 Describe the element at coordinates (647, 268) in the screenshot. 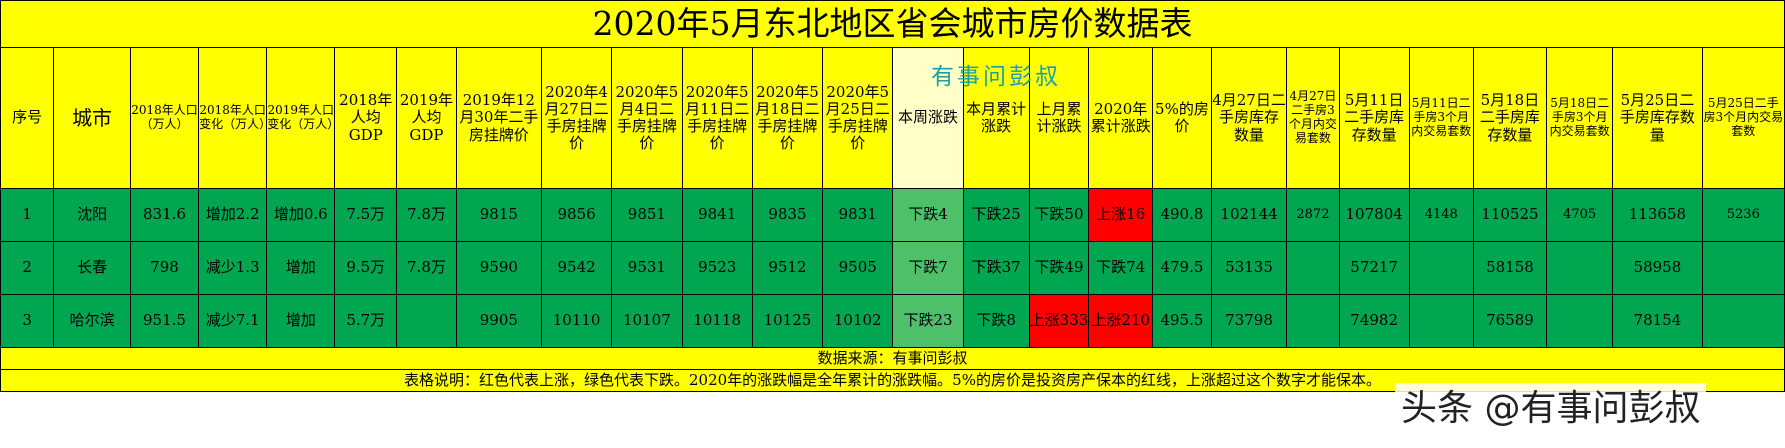

I see `table-cell: 9531` at that location.